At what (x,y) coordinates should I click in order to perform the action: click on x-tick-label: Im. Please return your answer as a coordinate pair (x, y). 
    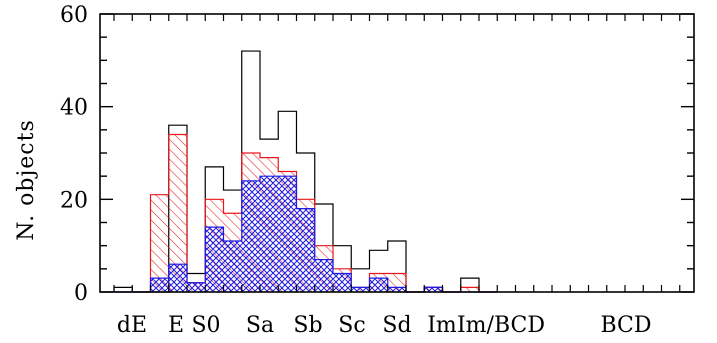
    Looking at the image, I should click on (442, 325).